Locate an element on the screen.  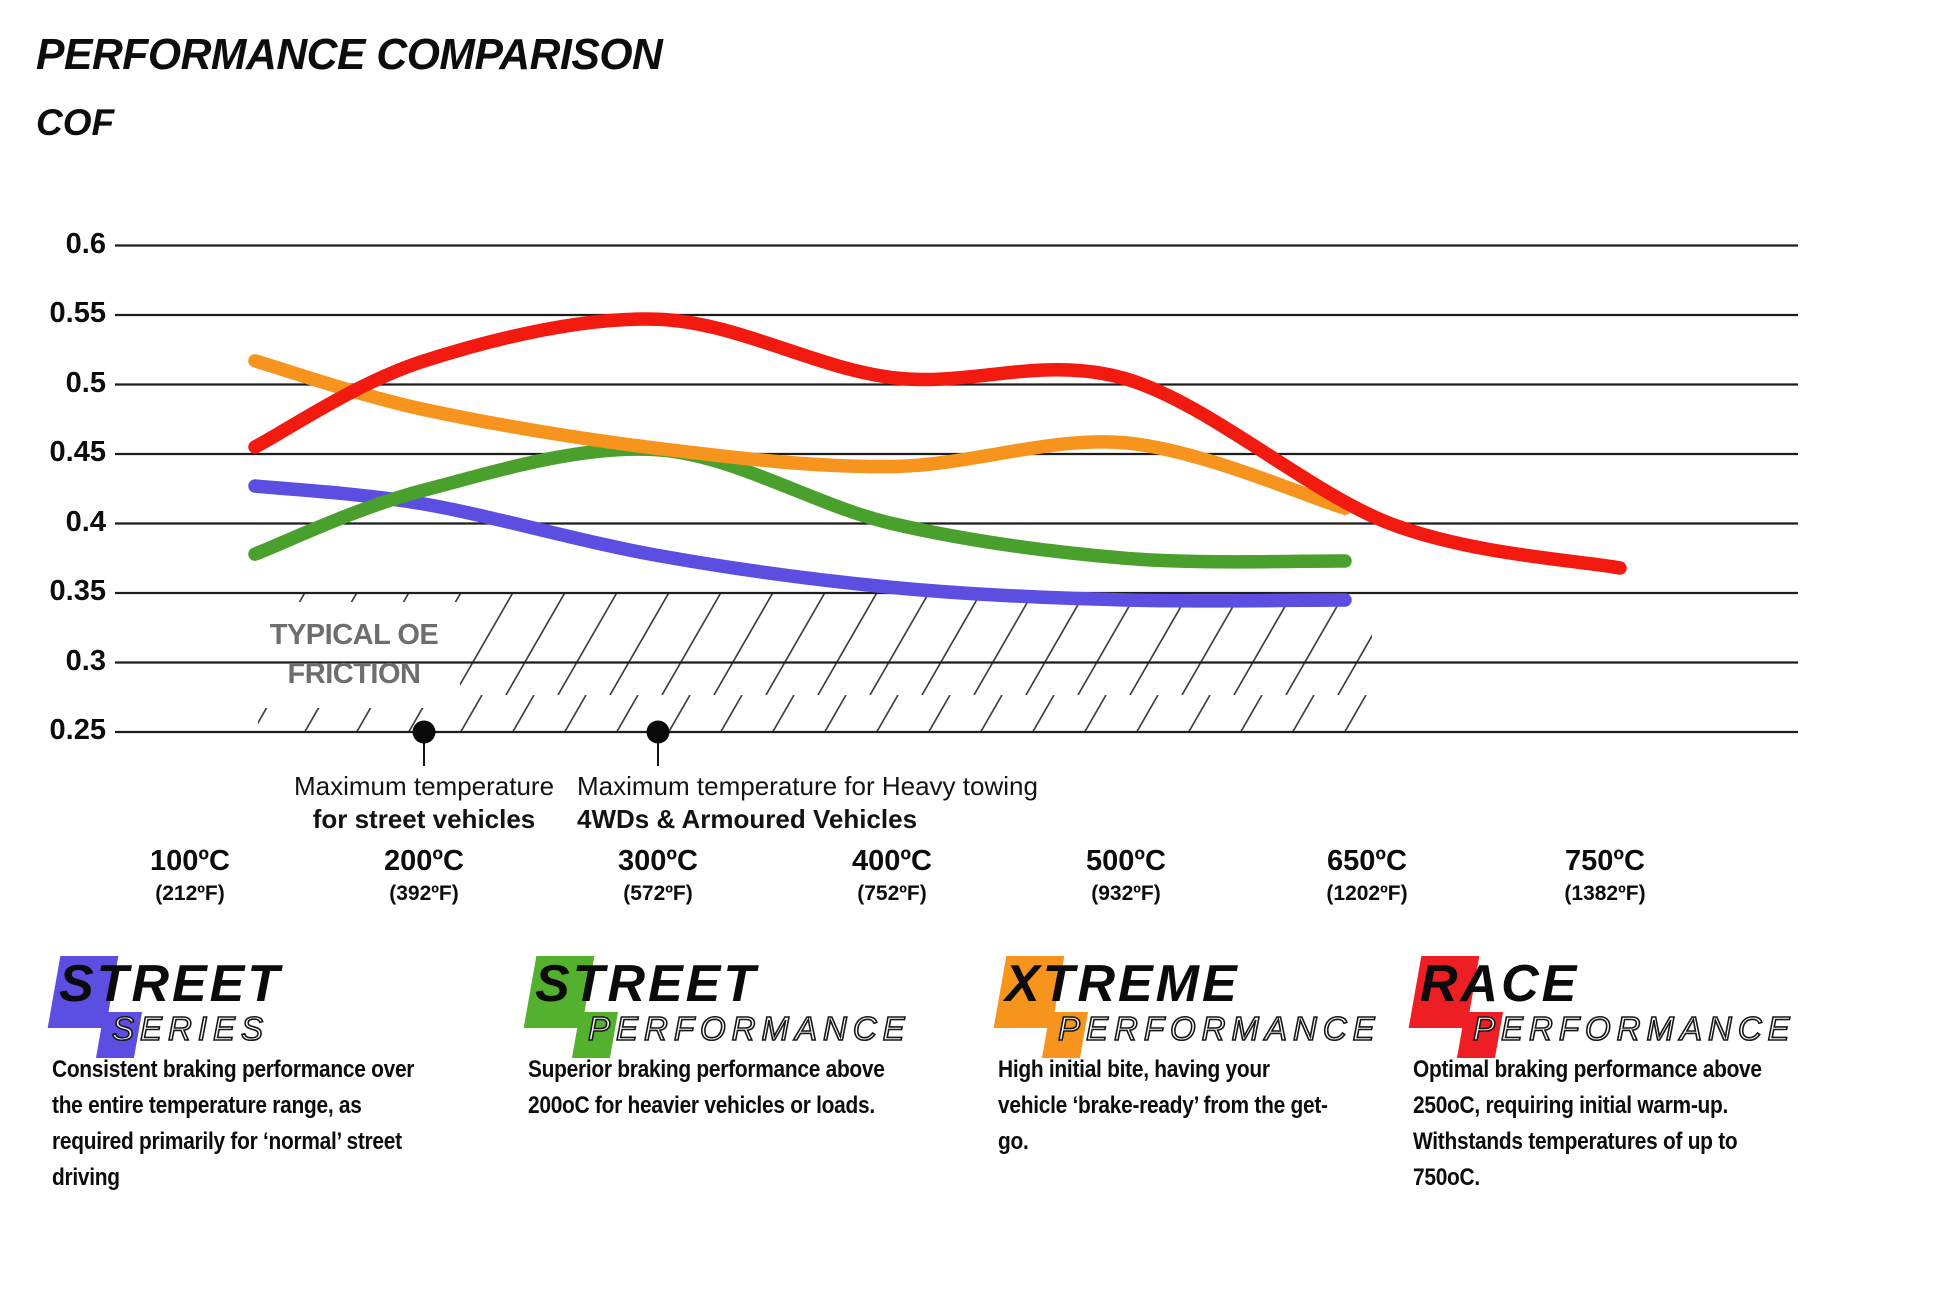
y-tick-label-0.35: 0.35 is located at coordinates (77, 591).